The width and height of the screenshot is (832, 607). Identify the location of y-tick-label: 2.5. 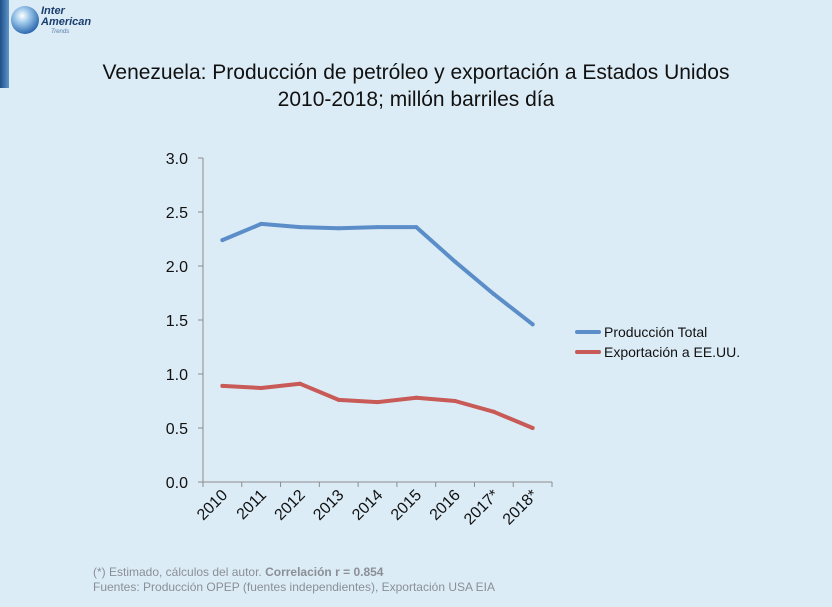
(177, 213).